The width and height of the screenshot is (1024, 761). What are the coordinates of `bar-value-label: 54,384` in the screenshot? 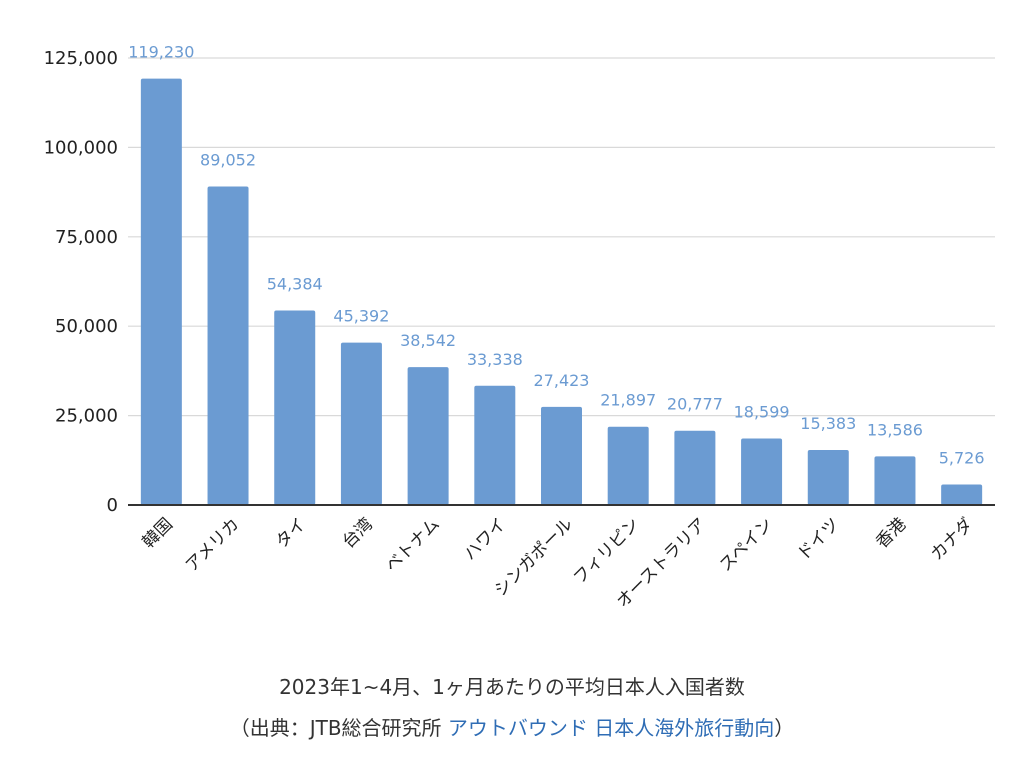 It's located at (295, 284).